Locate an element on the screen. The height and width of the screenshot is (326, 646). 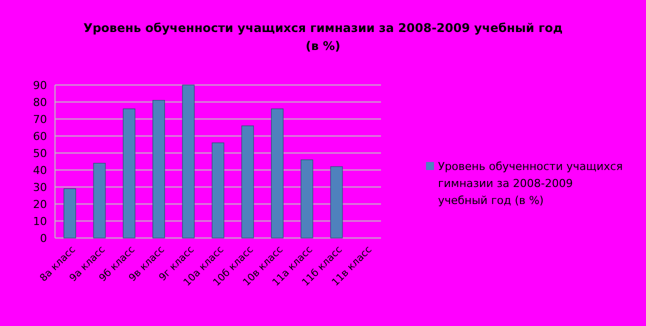
y-tick-label: 30 is located at coordinates (40, 187).